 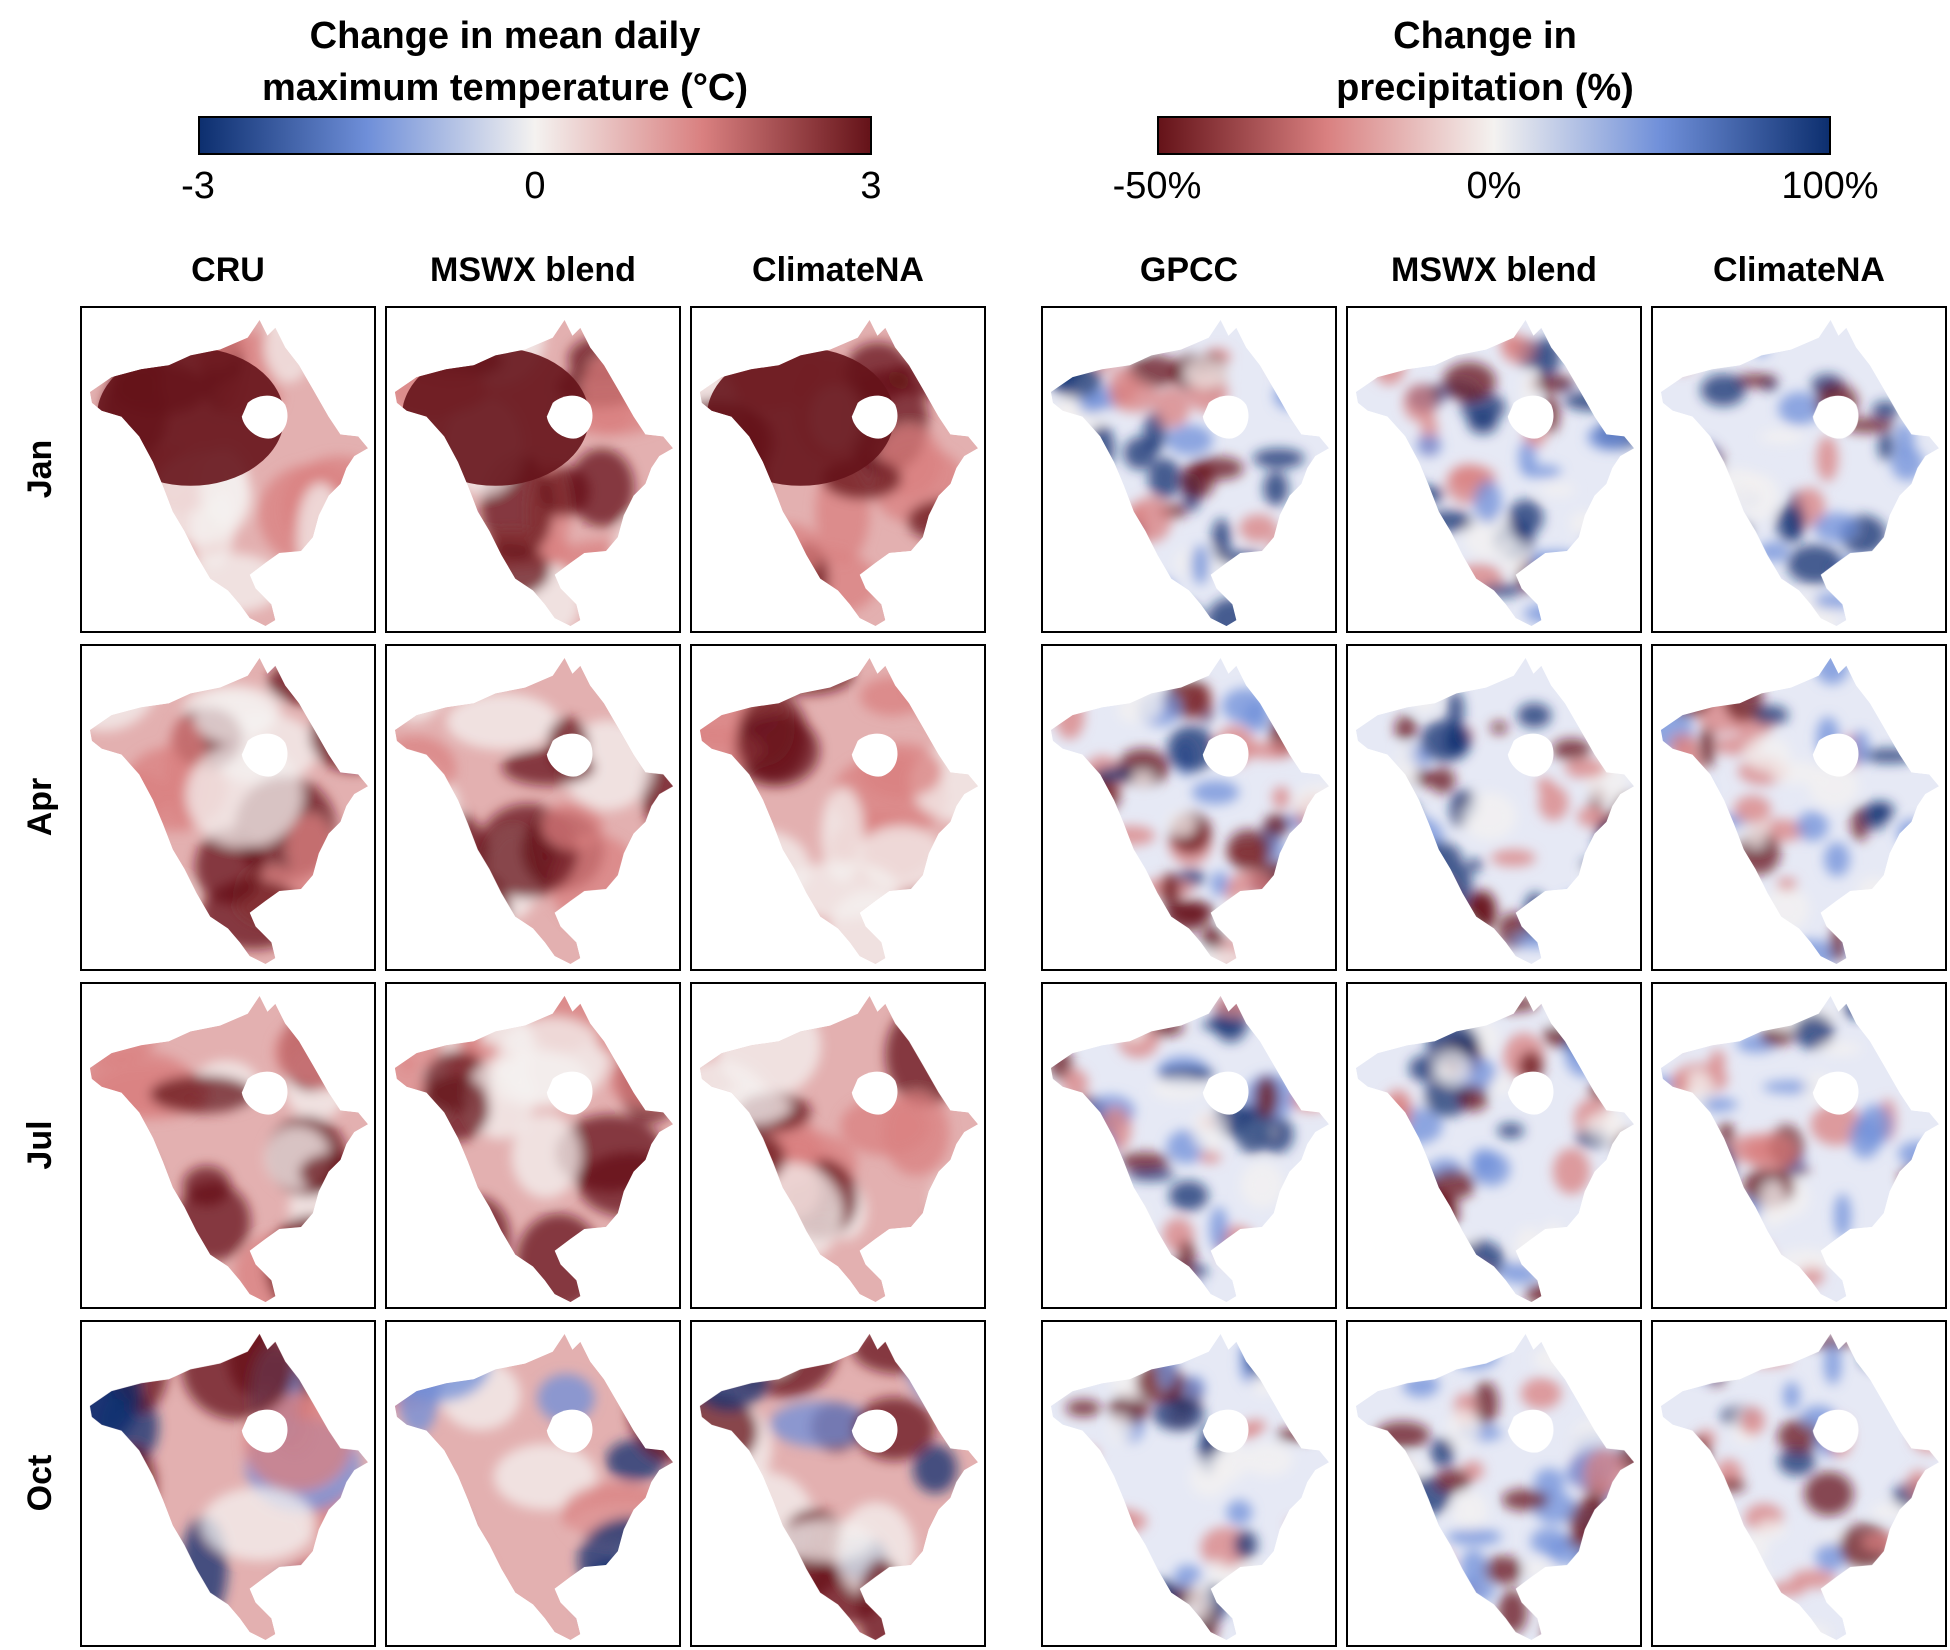 I want to click on precipitation-legend-title-line2: precipitation (%), so click(x=1485, y=88).